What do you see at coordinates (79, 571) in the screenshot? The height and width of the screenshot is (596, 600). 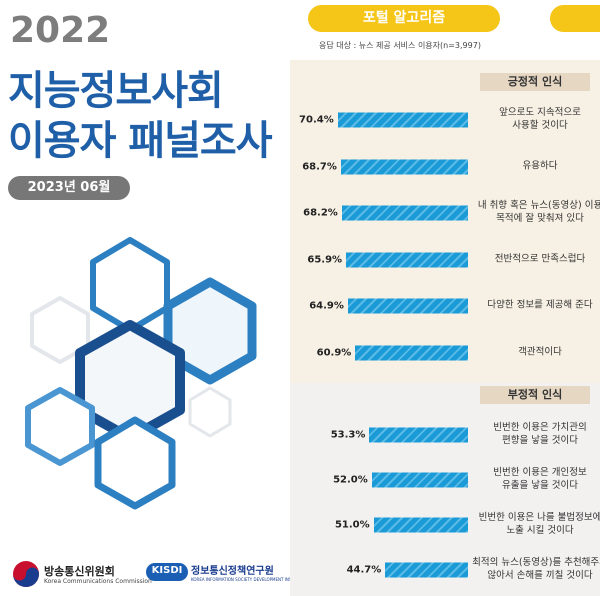 I see `org-name: 방송통신위원회` at bounding box center [79, 571].